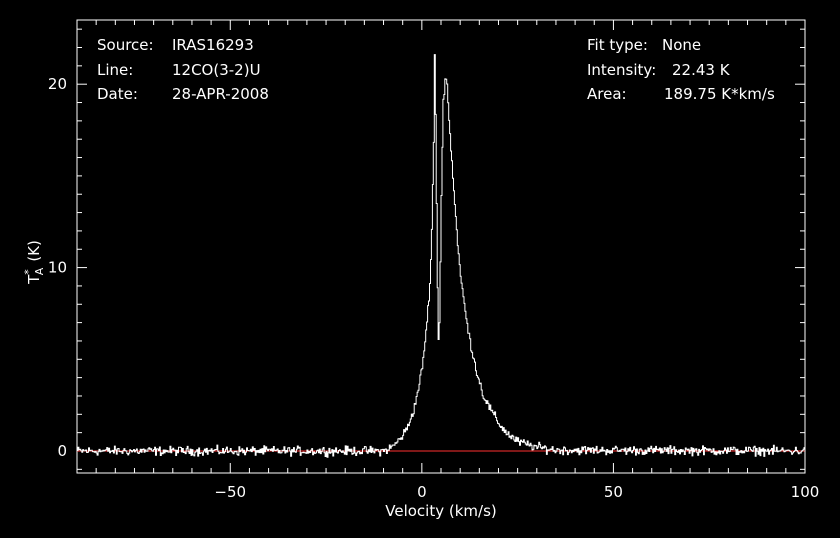  I want to click on svg-text:T*A(K): T*A (K), so click(34, 262).